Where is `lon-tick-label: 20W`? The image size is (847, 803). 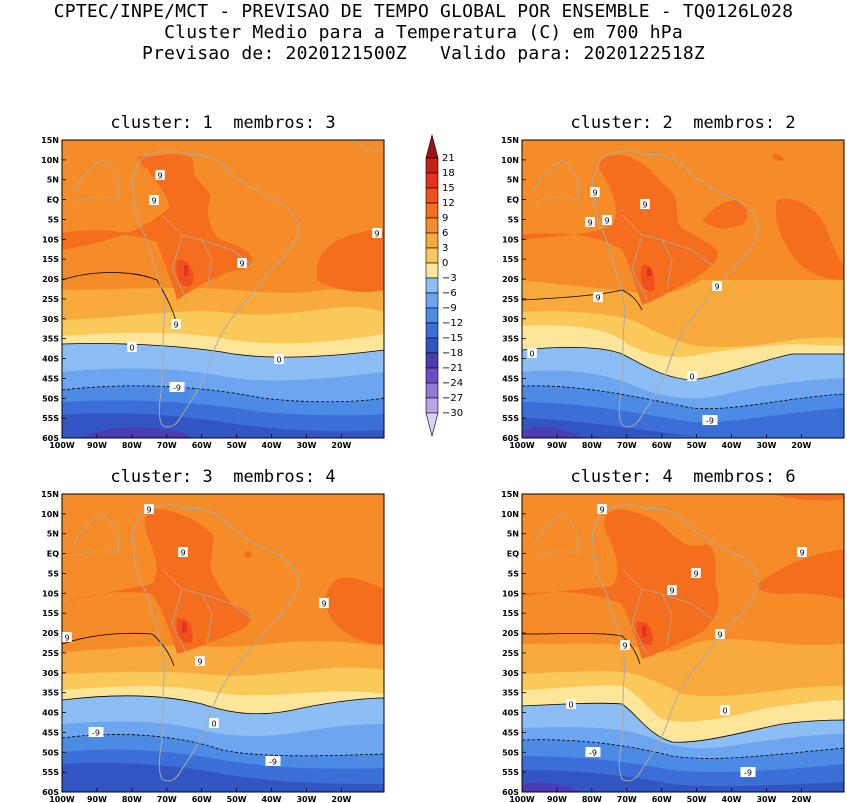
lon-tick-label: 20W is located at coordinates (801, 445).